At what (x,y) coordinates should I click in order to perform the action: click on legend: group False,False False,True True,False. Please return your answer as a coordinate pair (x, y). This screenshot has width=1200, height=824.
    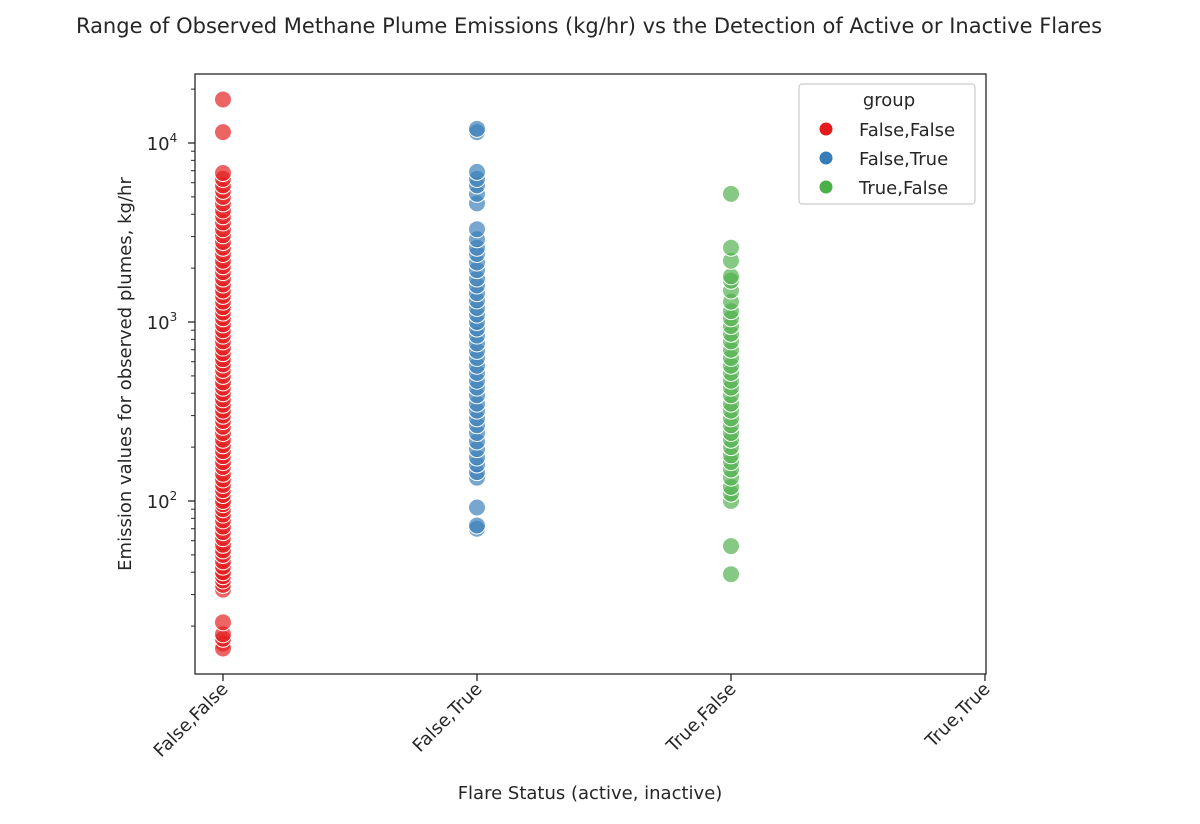
    Looking at the image, I should click on (887, 144).